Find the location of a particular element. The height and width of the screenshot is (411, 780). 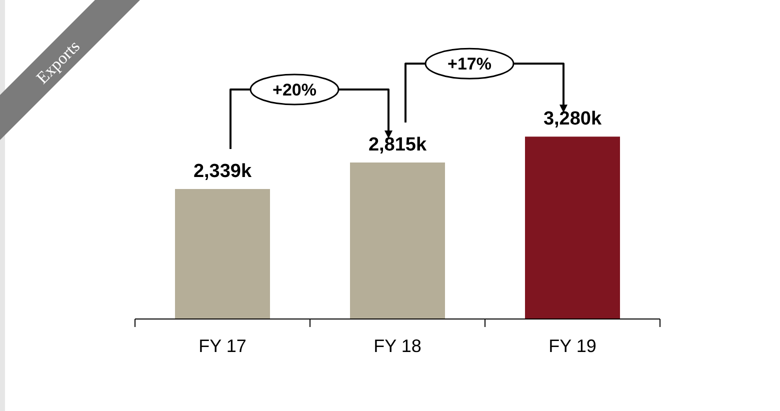

x-tick-label: FY 18 is located at coordinates (398, 346).